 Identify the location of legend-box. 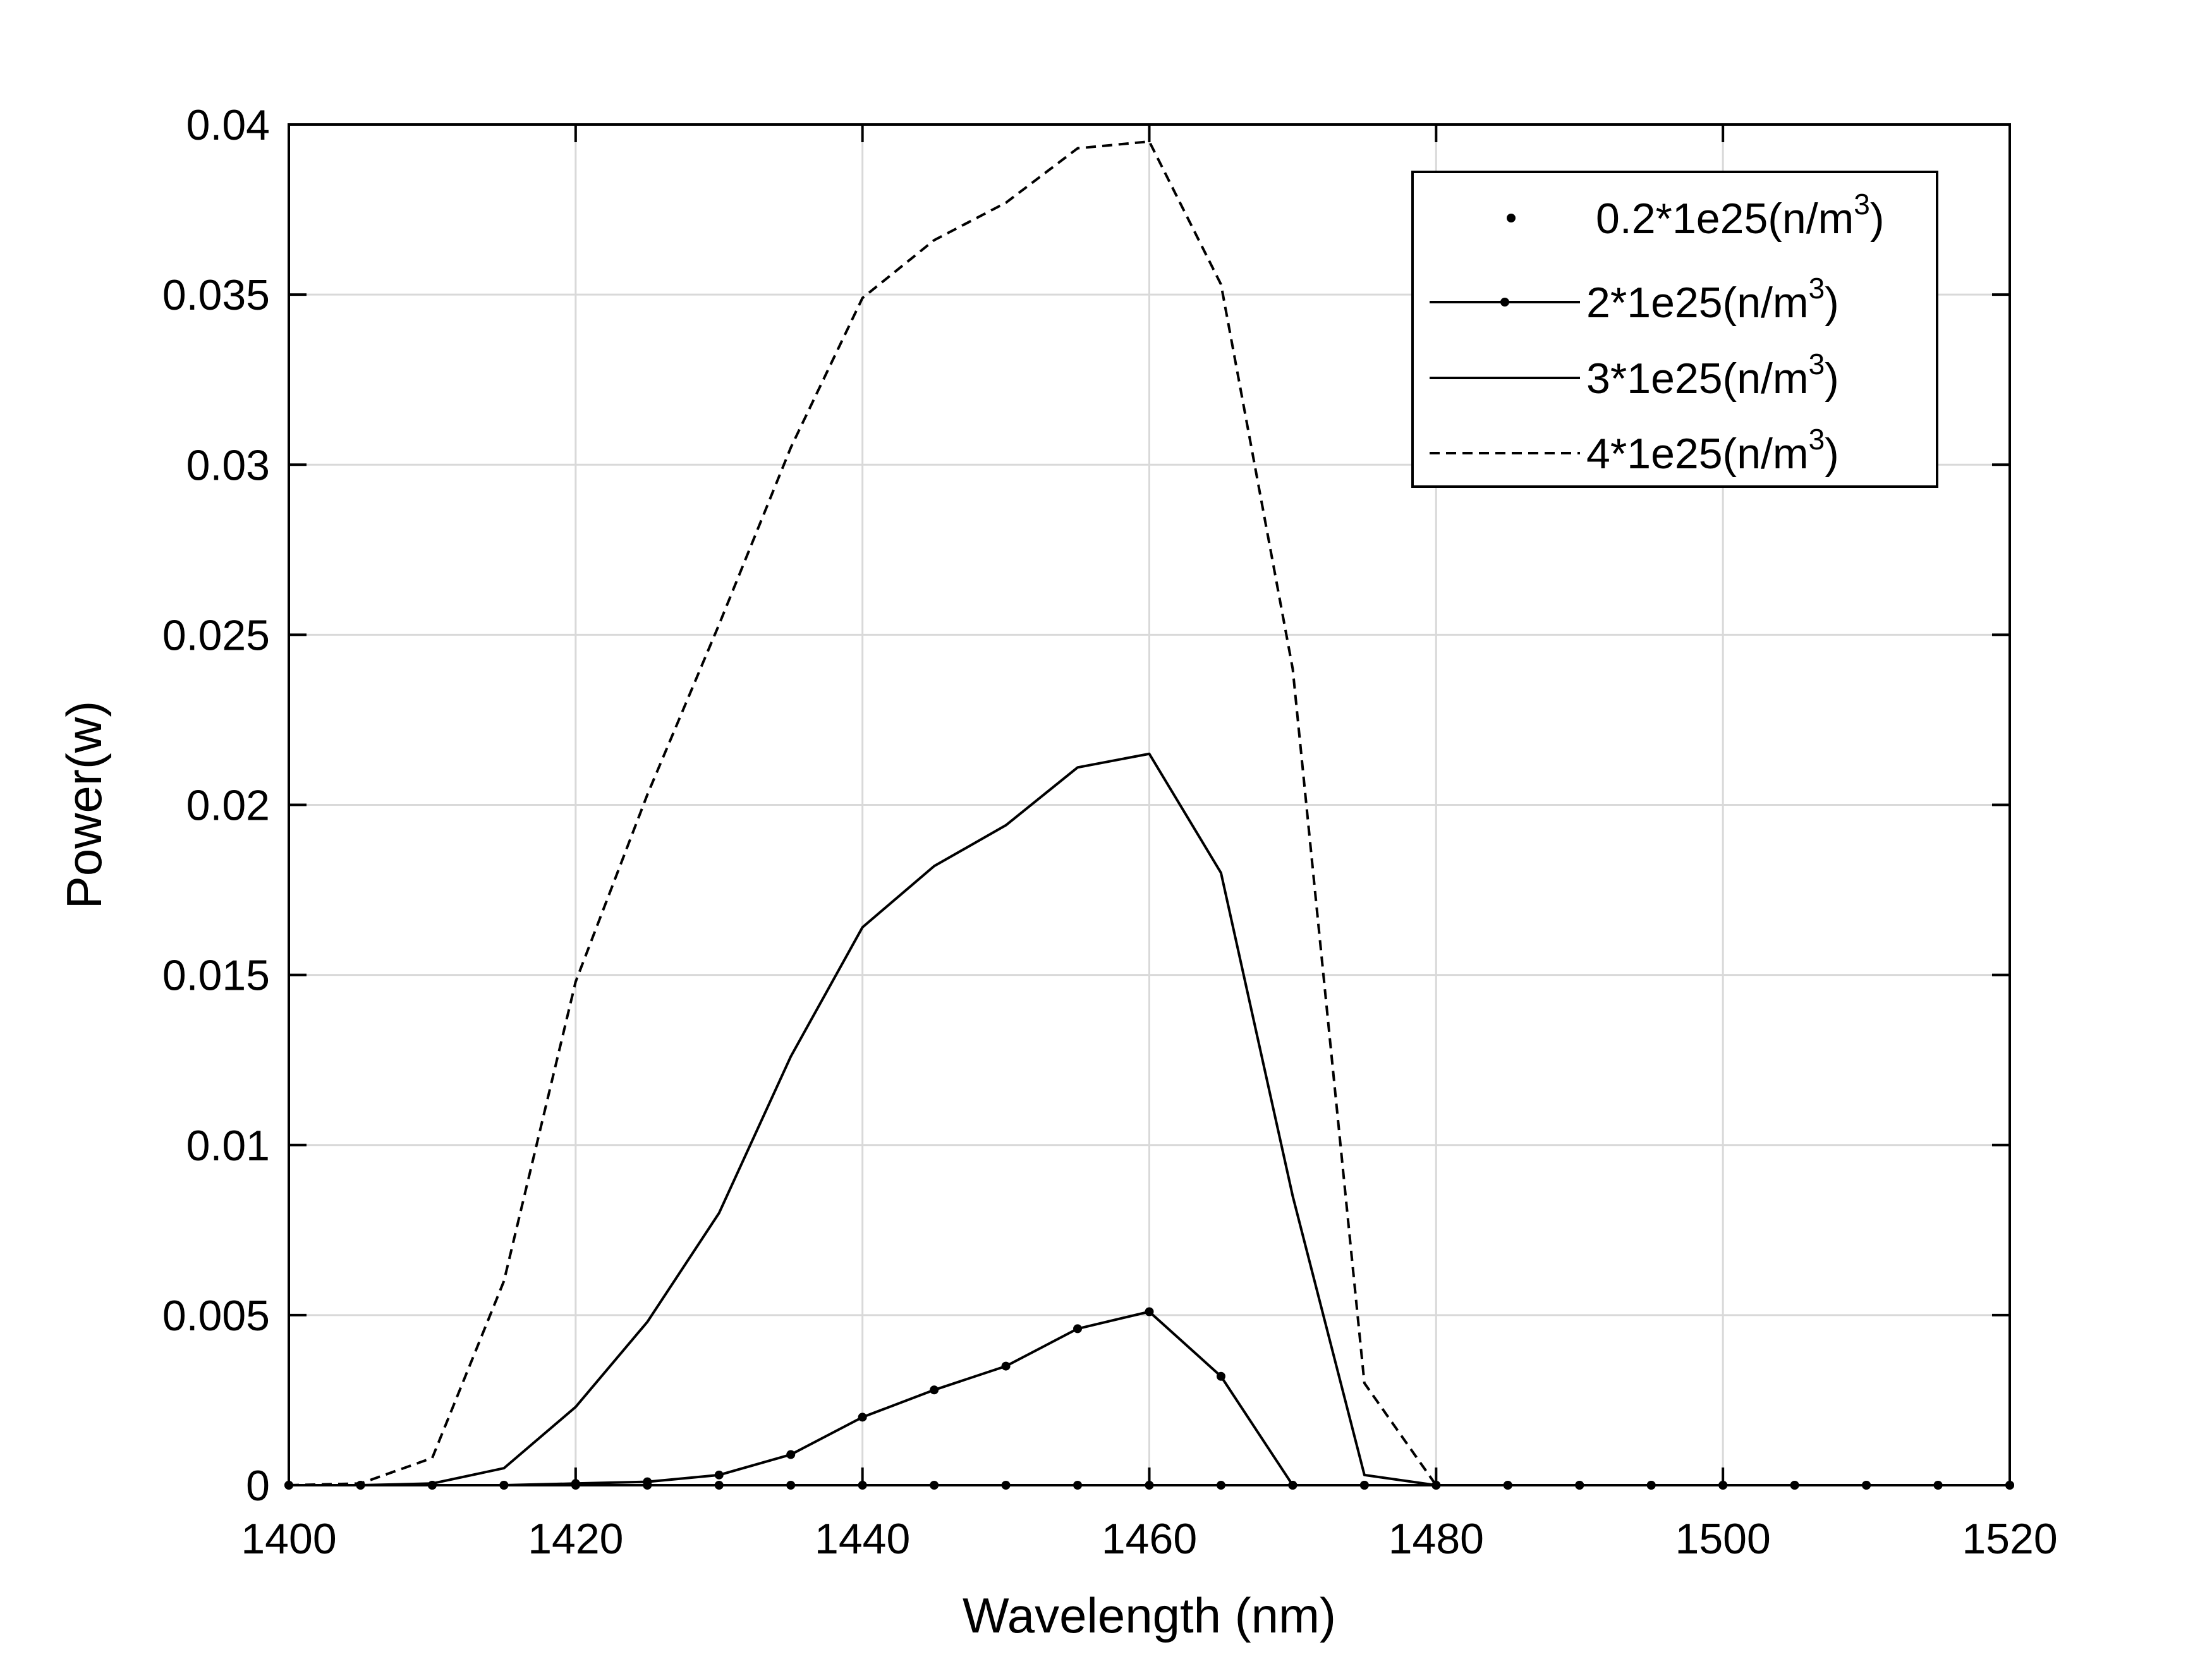
(1674, 329).